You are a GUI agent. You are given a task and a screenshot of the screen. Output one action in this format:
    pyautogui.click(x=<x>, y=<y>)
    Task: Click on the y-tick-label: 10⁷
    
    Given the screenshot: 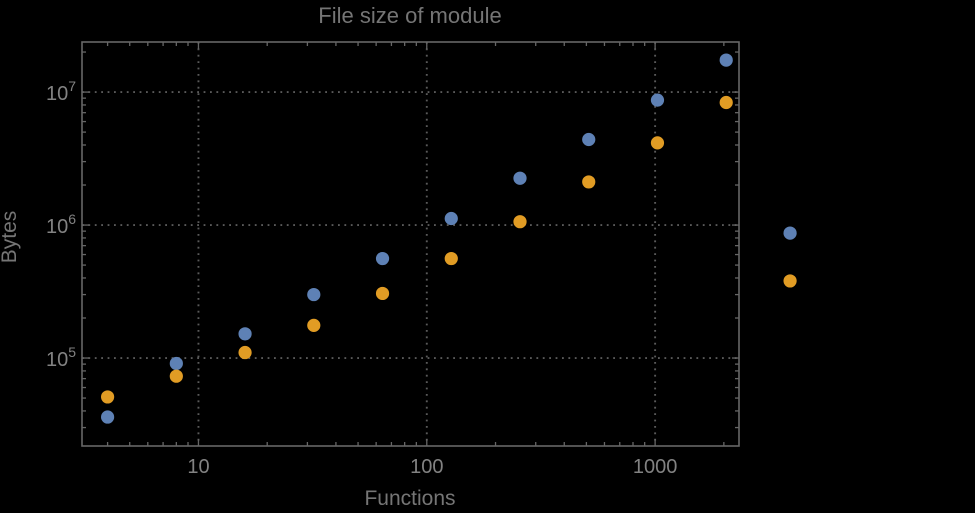 What is the action you would take?
    pyautogui.click(x=61, y=91)
    